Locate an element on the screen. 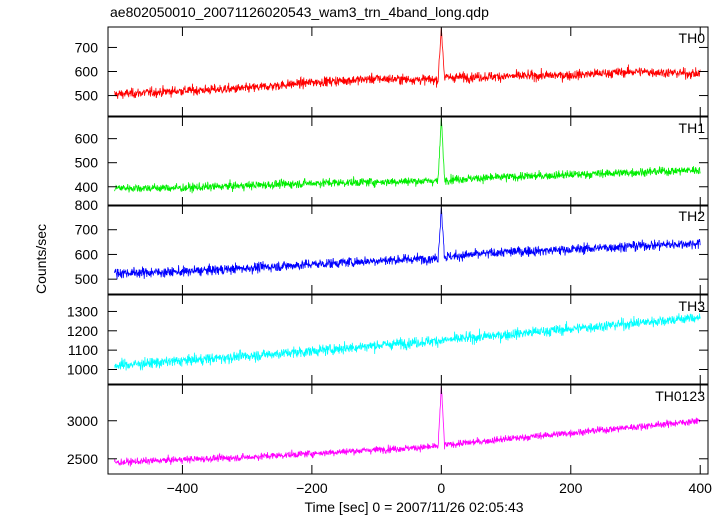  panel-label-th2: TH2 is located at coordinates (692, 216).